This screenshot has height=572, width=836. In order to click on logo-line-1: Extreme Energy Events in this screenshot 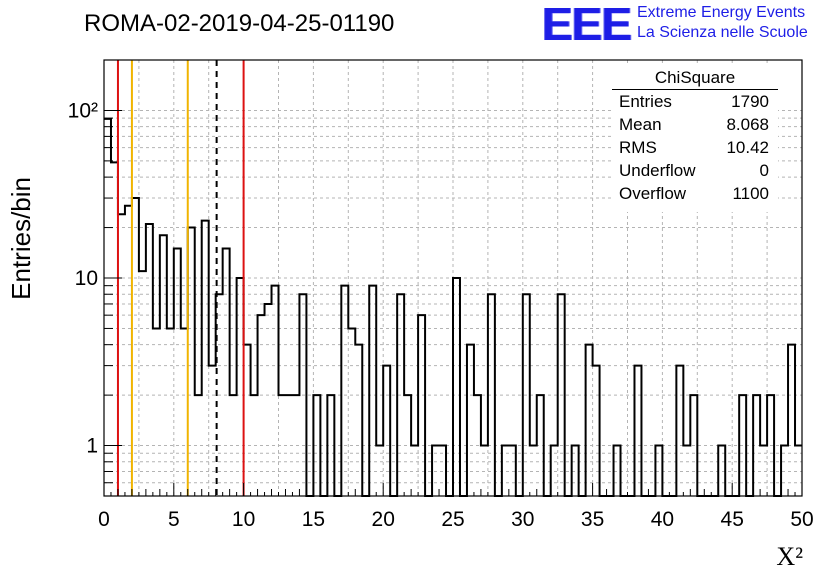, I will do `click(721, 12)`.